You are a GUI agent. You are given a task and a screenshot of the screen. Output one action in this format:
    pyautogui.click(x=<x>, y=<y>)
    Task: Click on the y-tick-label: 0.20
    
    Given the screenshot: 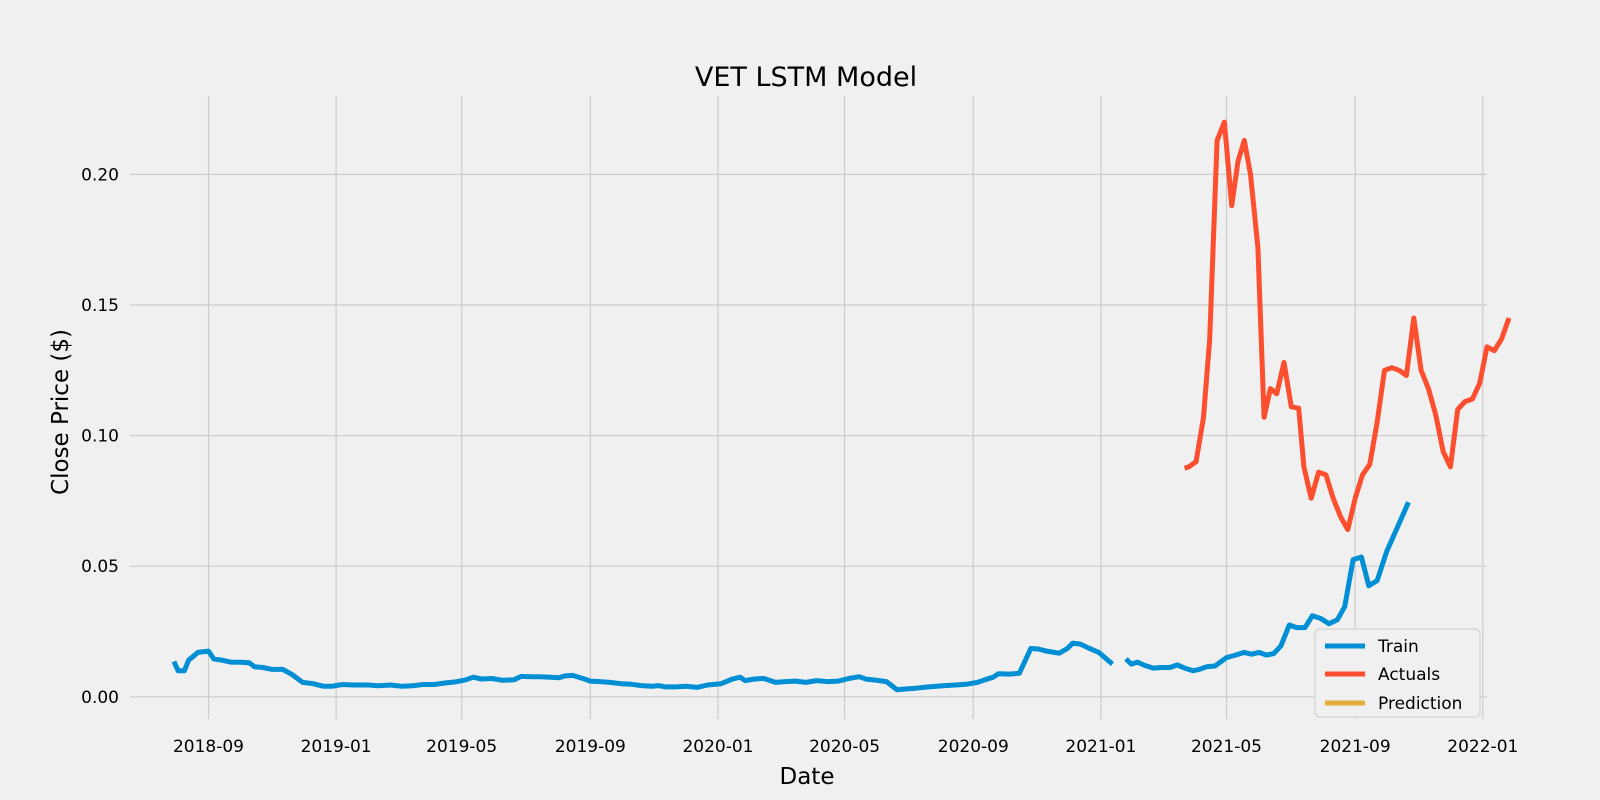 What is the action you would take?
    pyautogui.click(x=100, y=175)
    